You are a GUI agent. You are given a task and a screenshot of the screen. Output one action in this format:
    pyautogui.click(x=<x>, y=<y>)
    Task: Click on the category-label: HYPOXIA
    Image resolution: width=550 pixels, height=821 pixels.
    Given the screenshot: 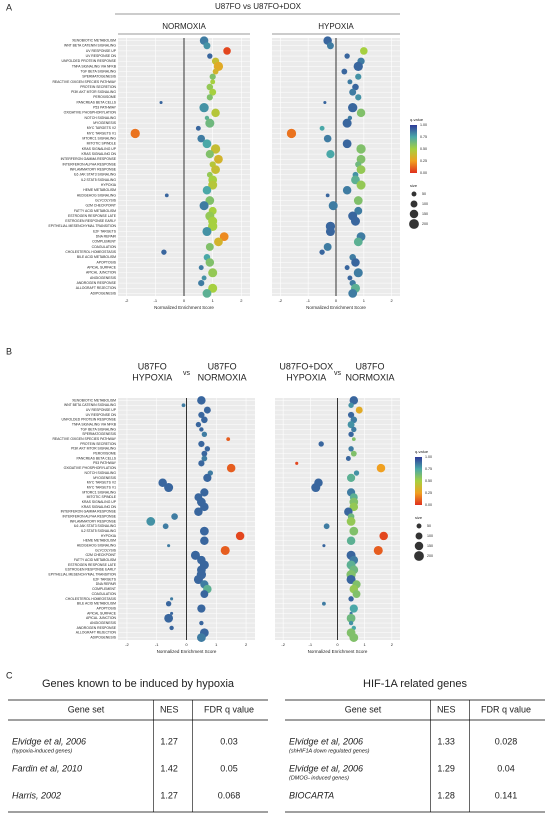 What is the action you would take?
    pyautogui.click(x=109, y=536)
    